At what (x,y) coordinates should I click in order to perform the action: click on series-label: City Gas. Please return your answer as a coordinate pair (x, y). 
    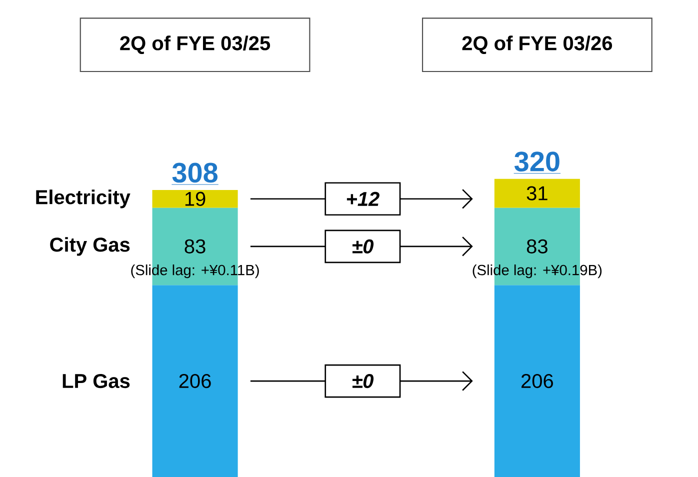
    Looking at the image, I should click on (90, 246).